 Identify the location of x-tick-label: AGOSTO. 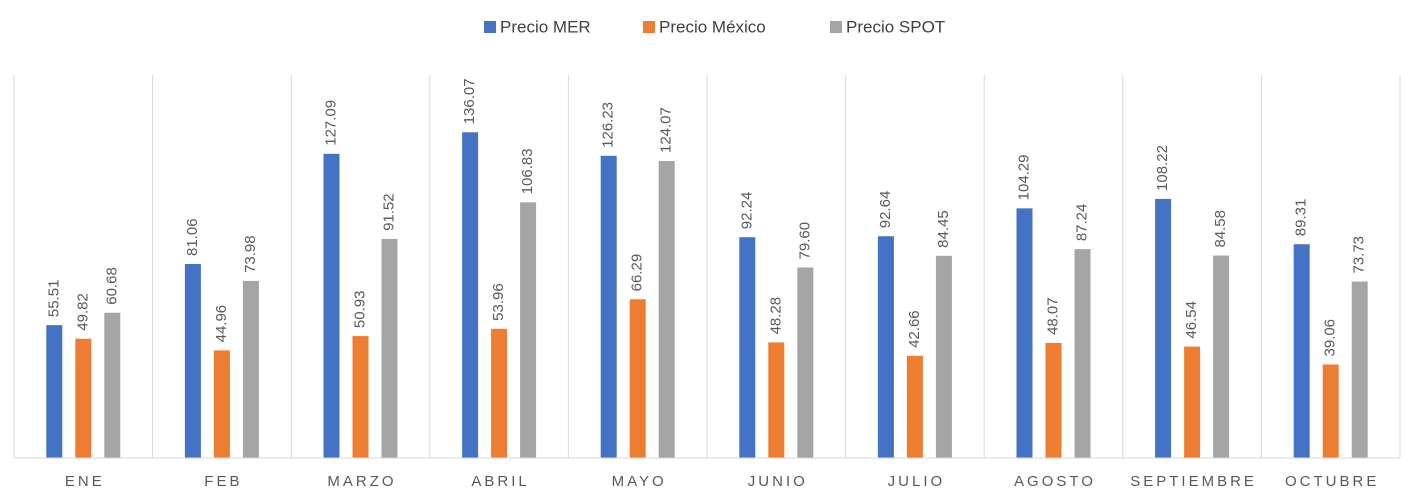
(1055, 481).